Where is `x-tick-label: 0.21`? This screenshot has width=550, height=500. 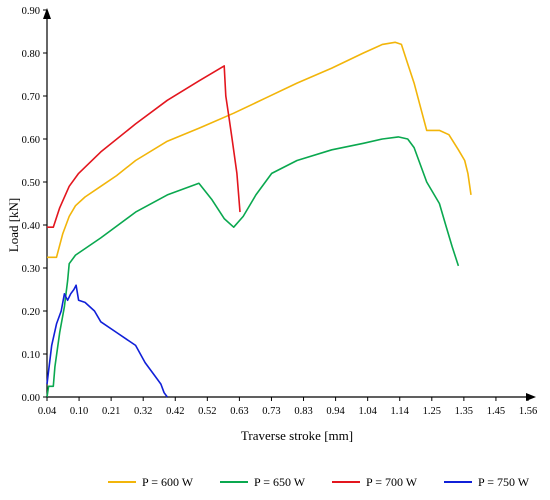 x-tick-label: 0.21 is located at coordinates (111, 411).